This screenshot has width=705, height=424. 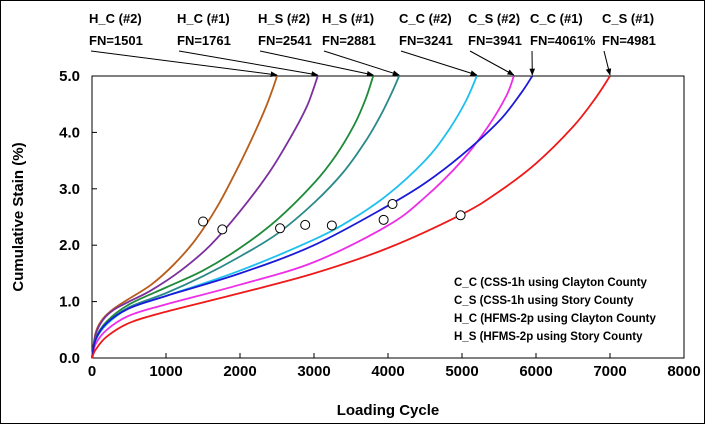 I want to click on annotation-fn-0: FN=1501, so click(x=116, y=40).